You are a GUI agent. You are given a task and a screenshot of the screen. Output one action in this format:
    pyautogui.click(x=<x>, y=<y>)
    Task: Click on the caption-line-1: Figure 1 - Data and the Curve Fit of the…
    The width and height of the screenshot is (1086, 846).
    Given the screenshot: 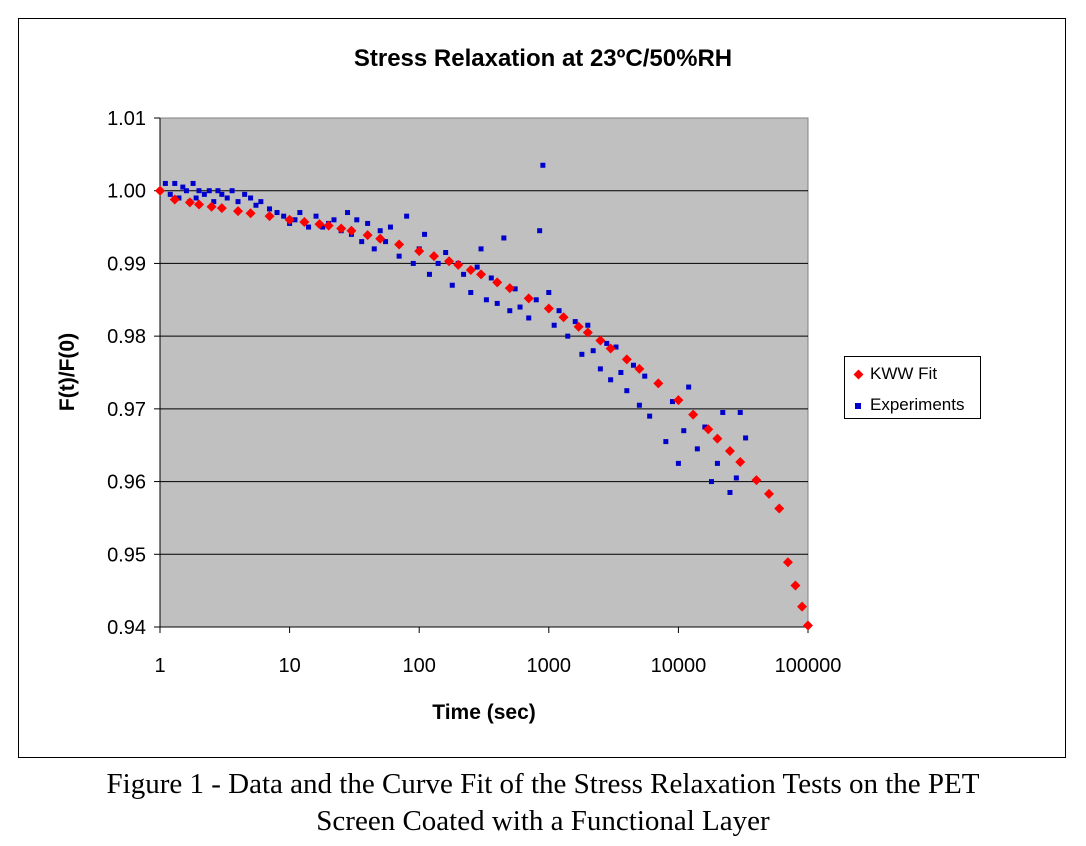 What is the action you would take?
    pyautogui.click(x=543, y=784)
    